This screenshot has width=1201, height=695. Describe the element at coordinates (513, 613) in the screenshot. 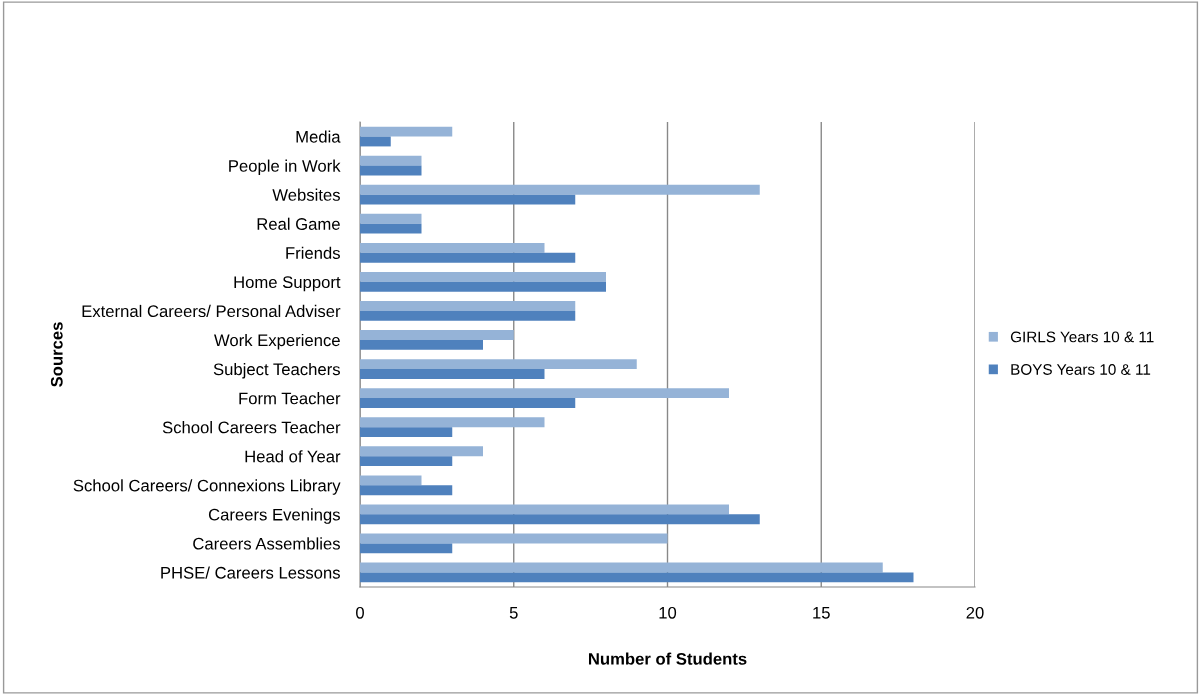

I see `x-tick-label: 5` at that location.